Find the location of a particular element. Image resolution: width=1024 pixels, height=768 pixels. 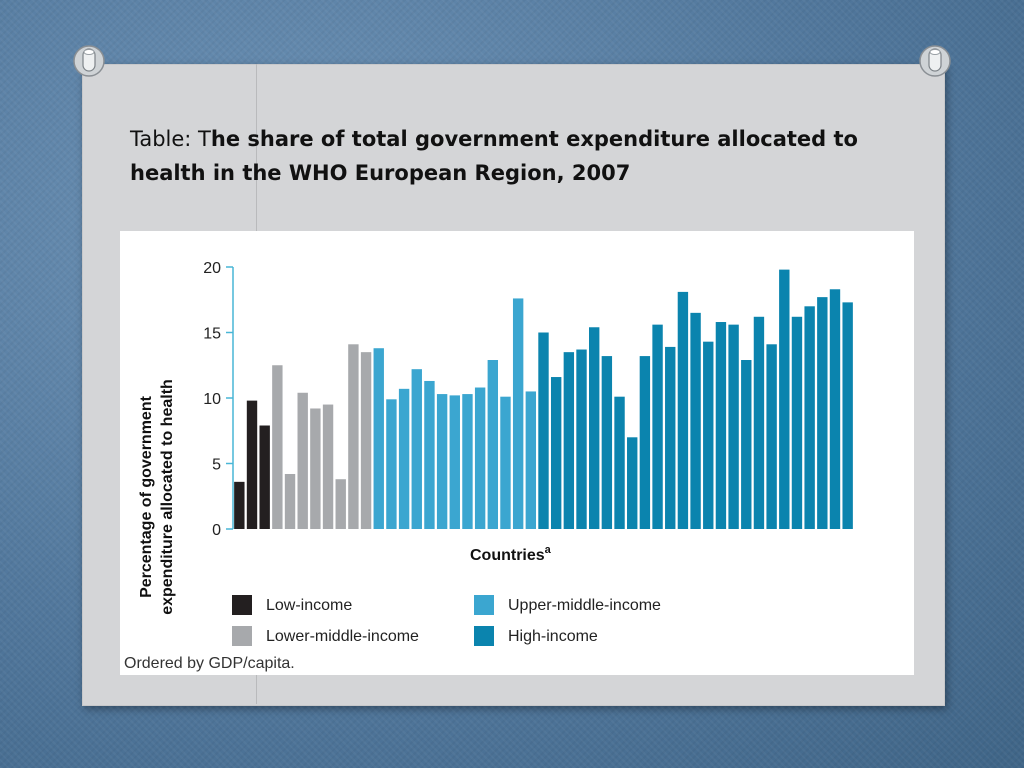

pushpin-icon-right is located at coordinates (935, 61).